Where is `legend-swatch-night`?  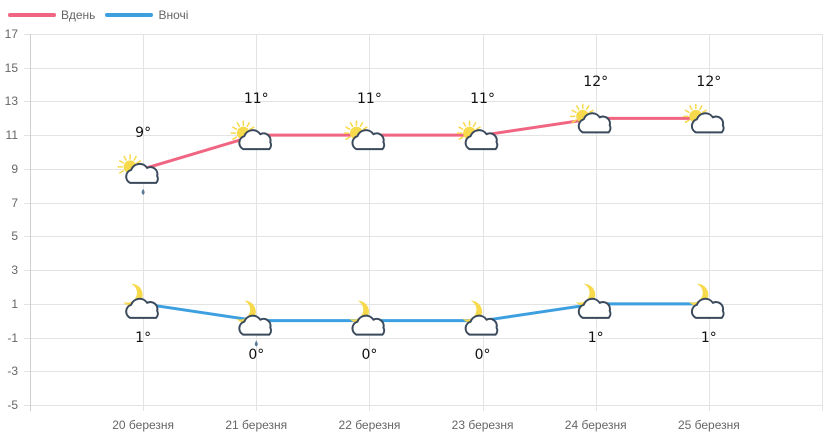 legend-swatch-night is located at coordinates (129, 15).